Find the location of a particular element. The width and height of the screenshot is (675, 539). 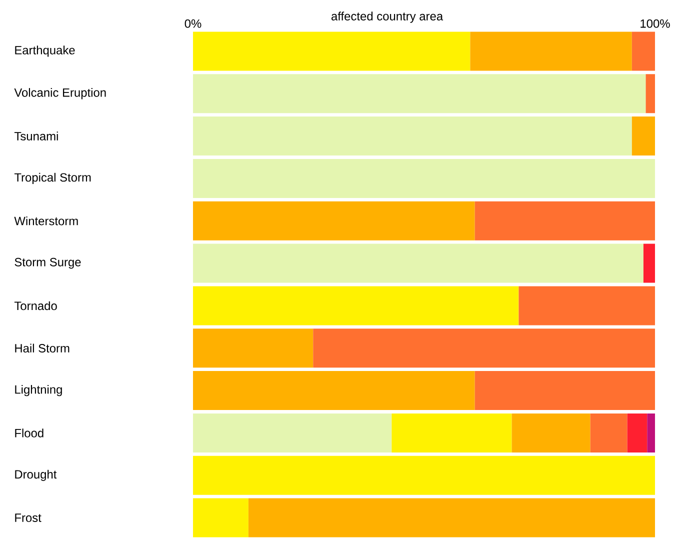

y-tick-label: Storm Surge is located at coordinates (47, 263).